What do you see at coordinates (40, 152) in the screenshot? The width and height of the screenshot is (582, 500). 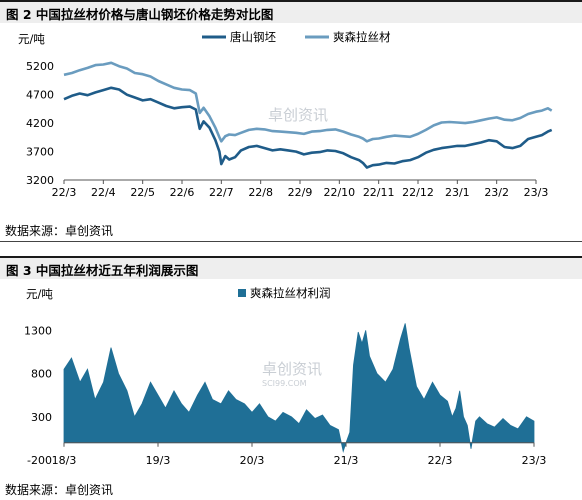 I see `figure1-y-tick-label: 3700` at bounding box center [40, 152].